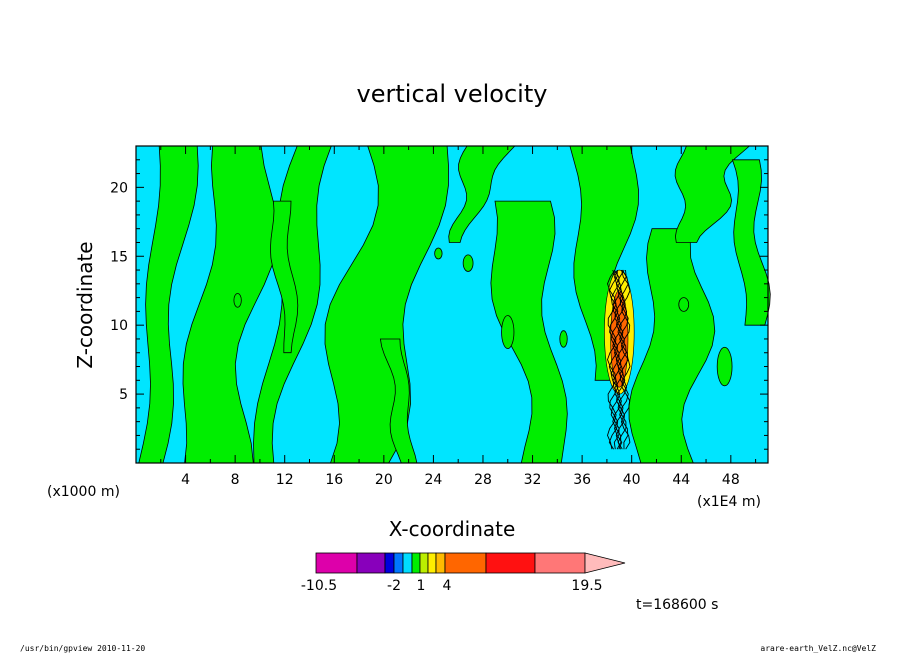 The height and width of the screenshot is (654, 904). Describe the element at coordinates (394, 586) in the screenshot. I see `colorbar-tick-label: -2` at that location.